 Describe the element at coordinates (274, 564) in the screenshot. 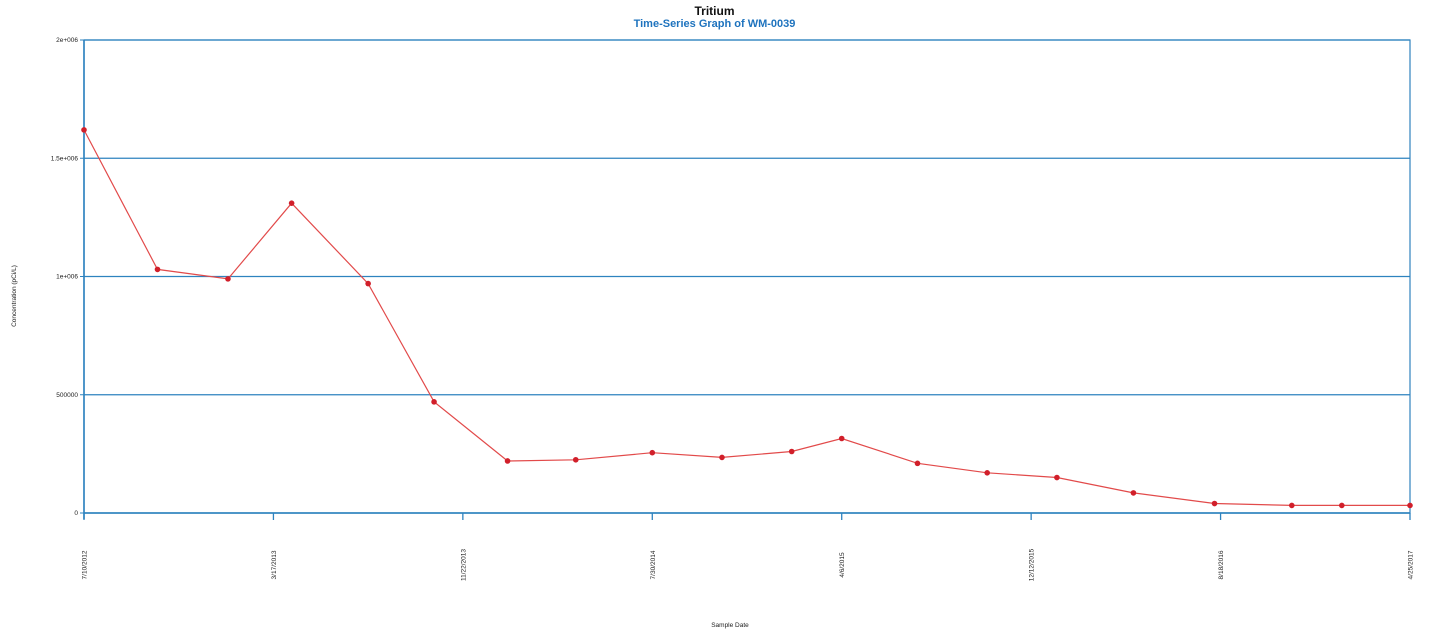

I see `x-tick-label: 3/17/2013` at that location.